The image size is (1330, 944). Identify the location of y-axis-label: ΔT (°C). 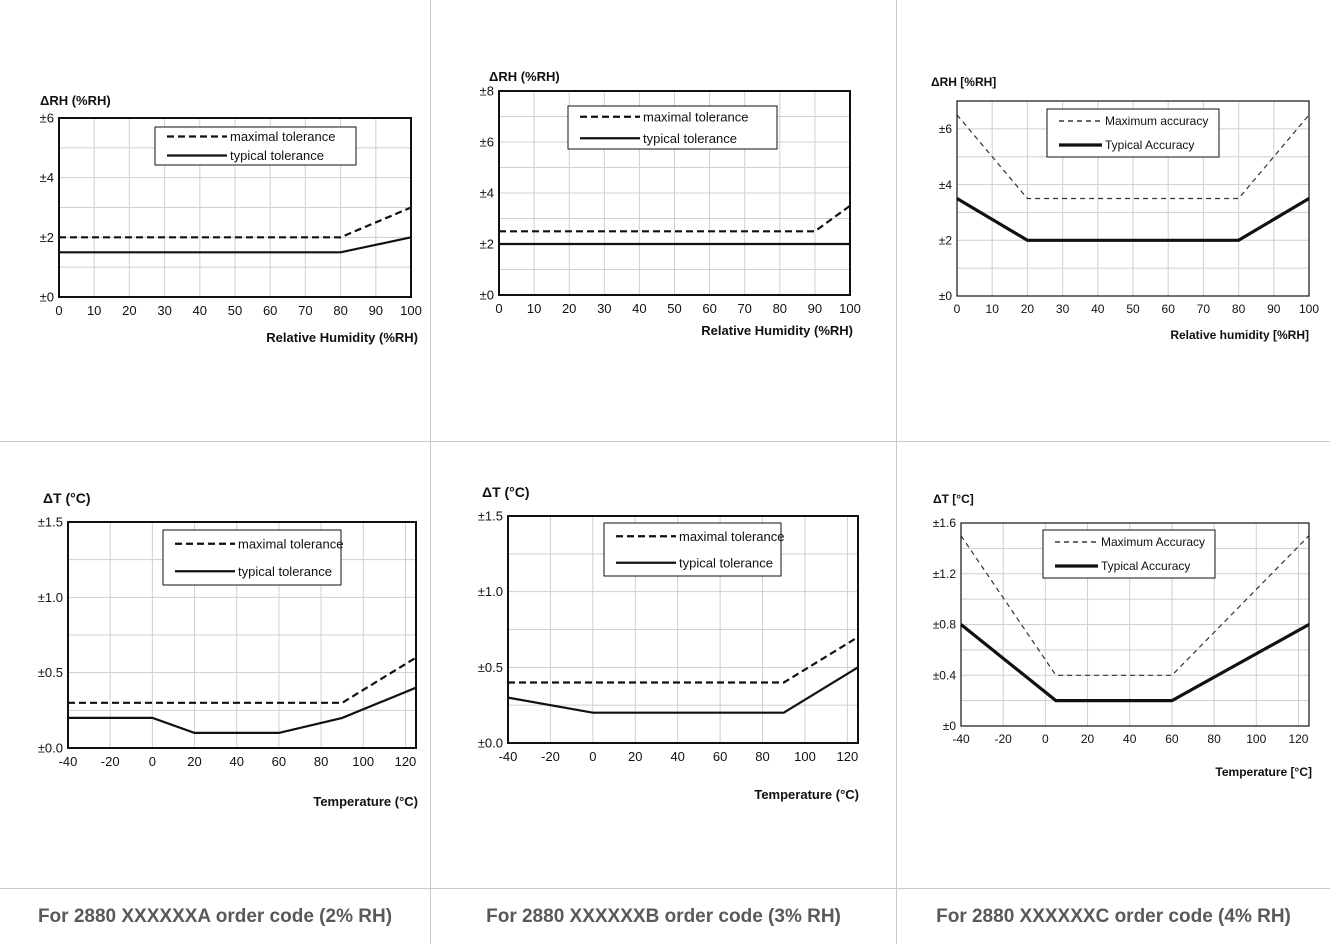
(67, 498).